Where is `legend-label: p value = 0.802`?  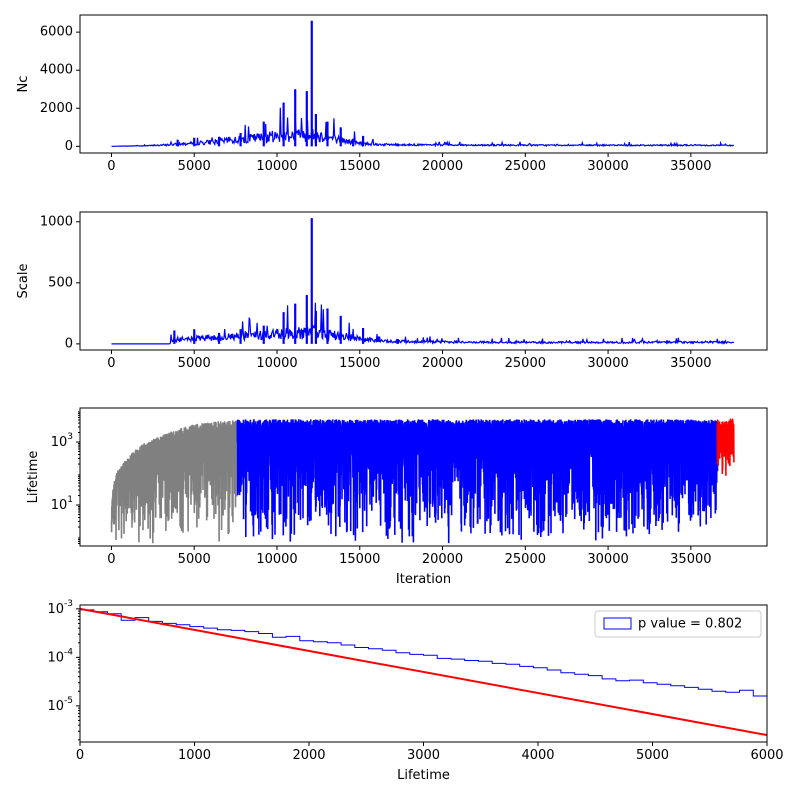 legend-label: p value = 0.802 is located at coordinates (690, 624).